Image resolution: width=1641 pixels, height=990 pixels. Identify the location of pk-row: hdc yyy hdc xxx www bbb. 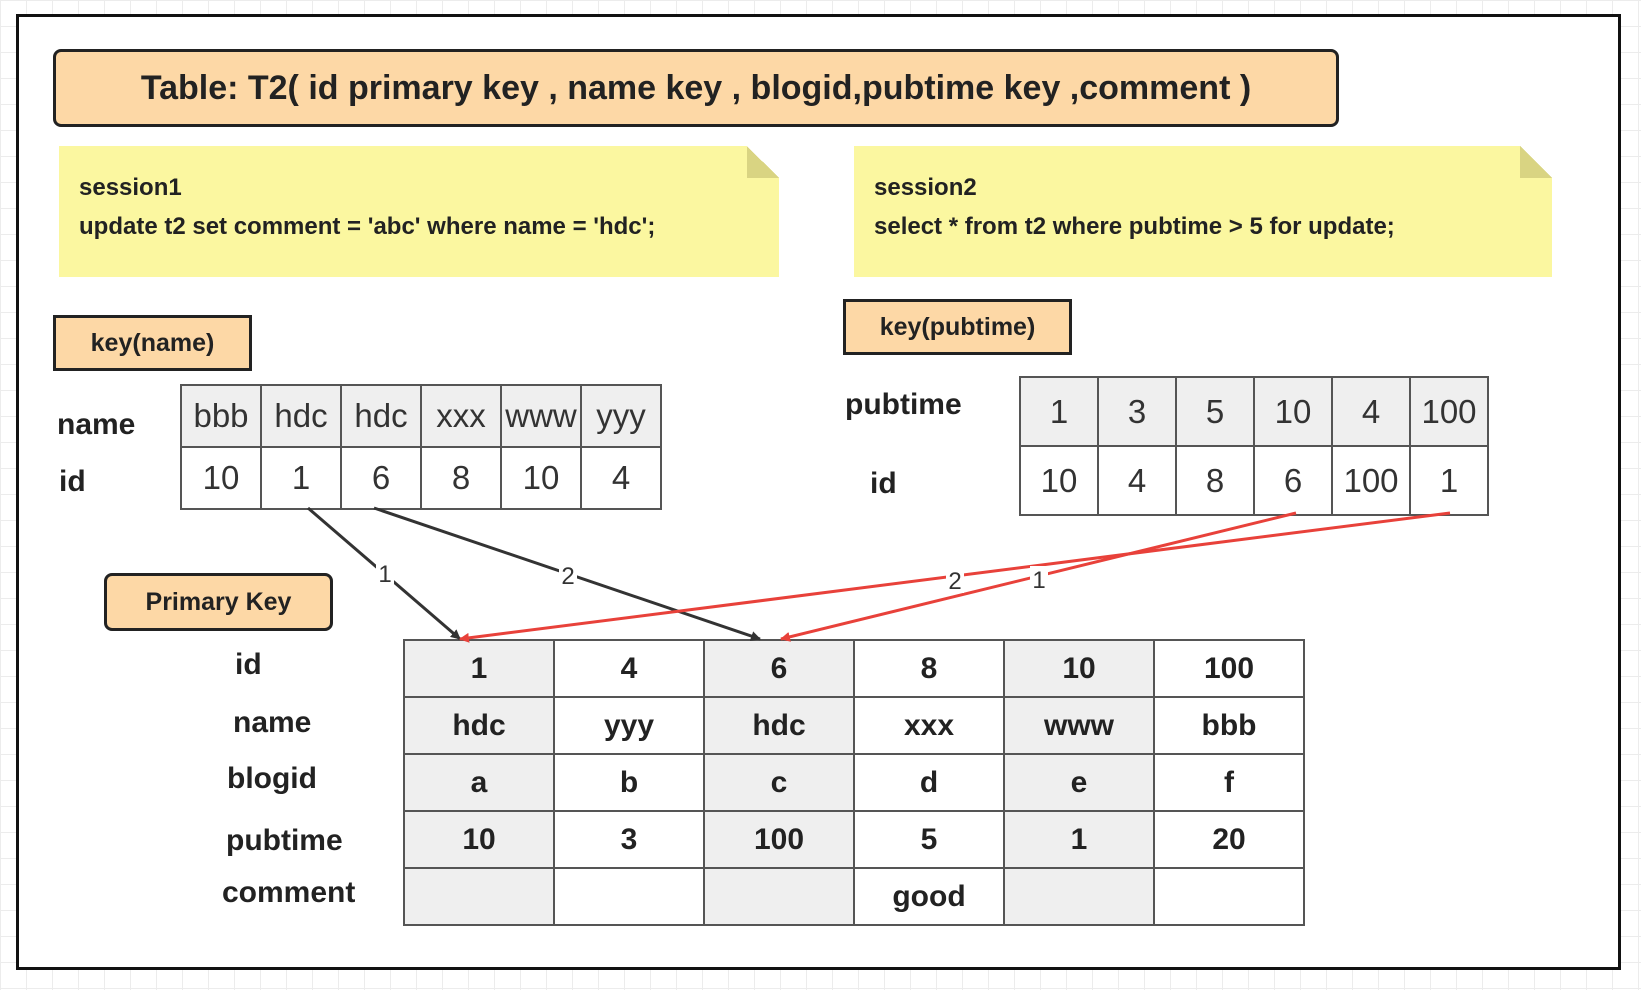
(854, 725).